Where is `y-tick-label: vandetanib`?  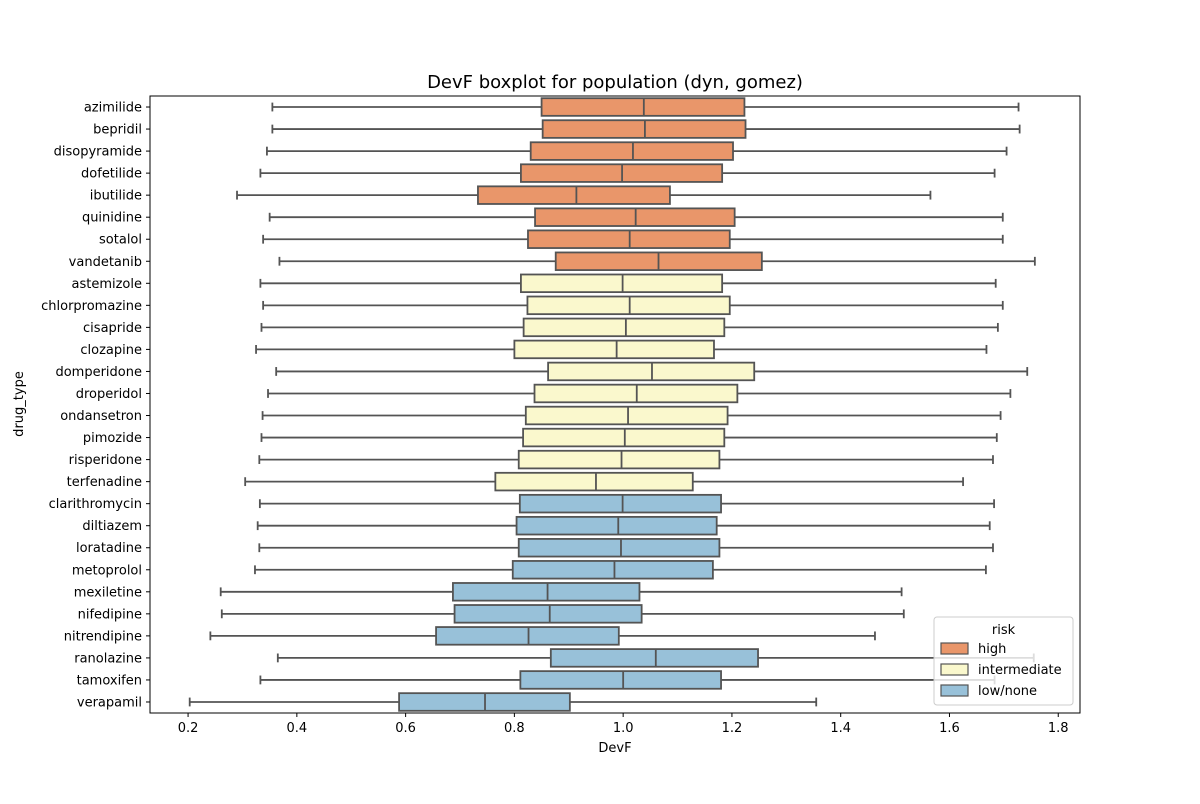
y-tick-label: vandetanib is located at coordinates (105, 262).